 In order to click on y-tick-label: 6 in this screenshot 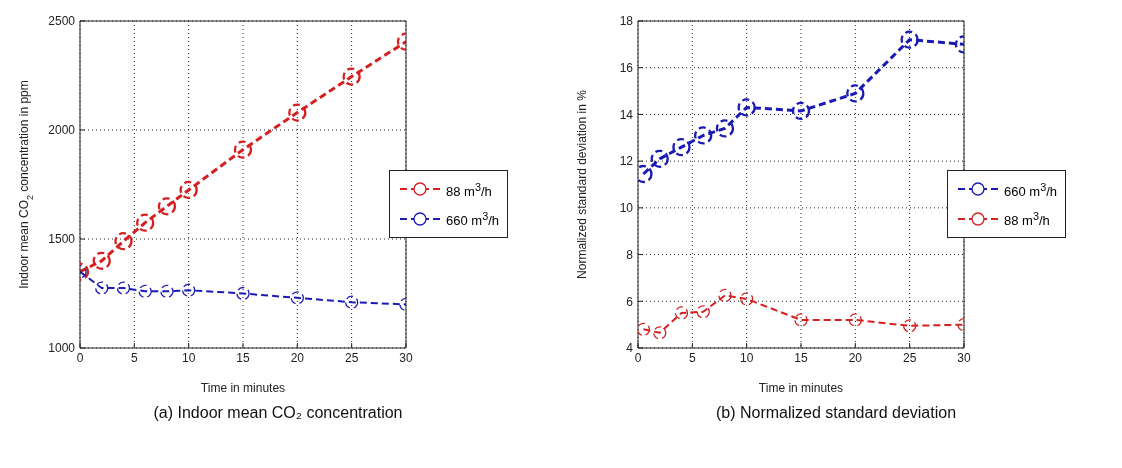, I will do `click(630, 301)`.